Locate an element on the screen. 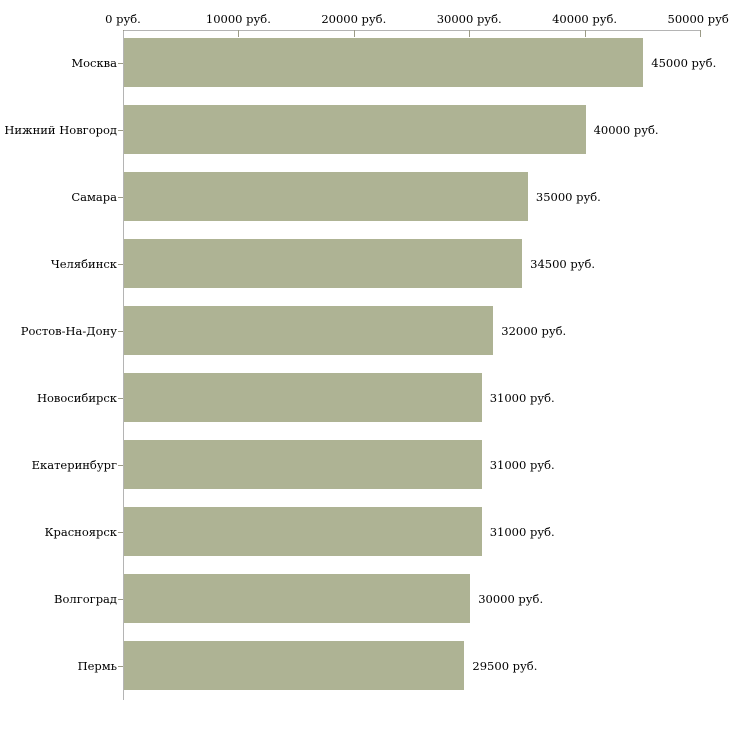 The image size is (730, 730). x-axis-tick-label: 30000 руб. is located at coordinates (469, 19).